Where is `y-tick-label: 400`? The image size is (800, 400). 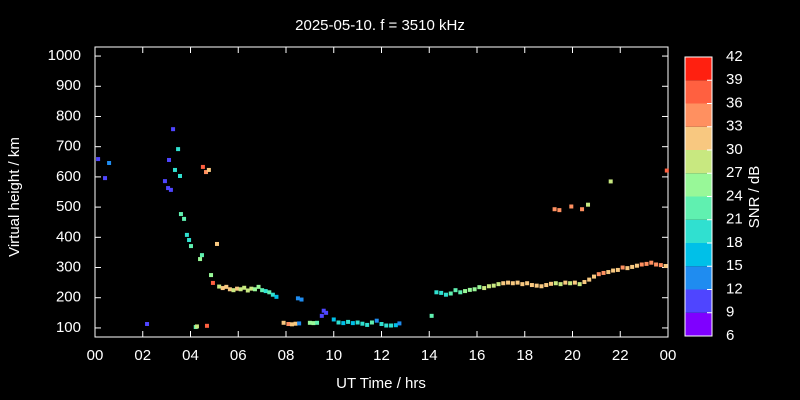
y-tick-label: 400 is located at coordinates (68, 236).